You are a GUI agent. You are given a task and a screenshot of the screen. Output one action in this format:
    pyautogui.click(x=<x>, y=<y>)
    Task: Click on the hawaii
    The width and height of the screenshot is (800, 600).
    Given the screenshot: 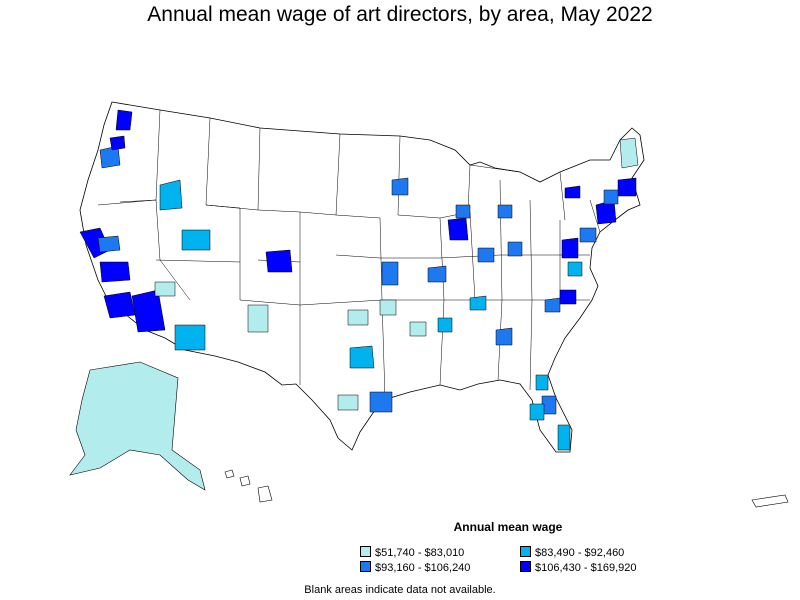 What is the action you would take?
    pyautogui.click(x=248, y=486)
    